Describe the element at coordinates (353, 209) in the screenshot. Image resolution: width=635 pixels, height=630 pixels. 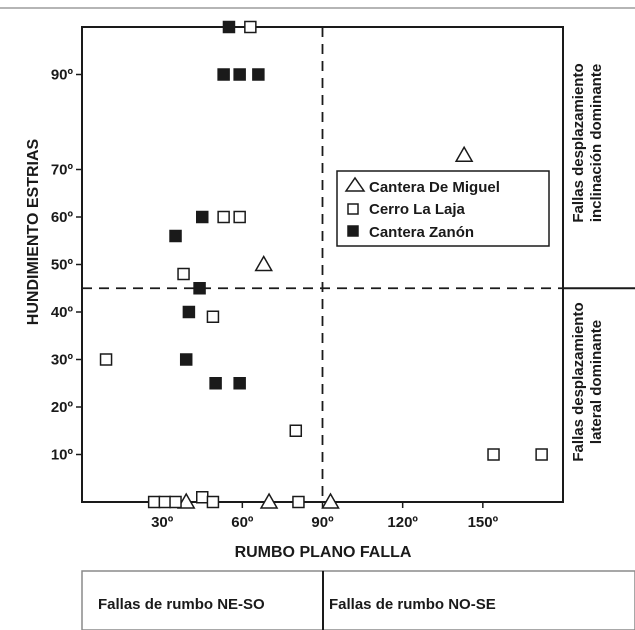
I see `legend-open-square-icon` at that location.